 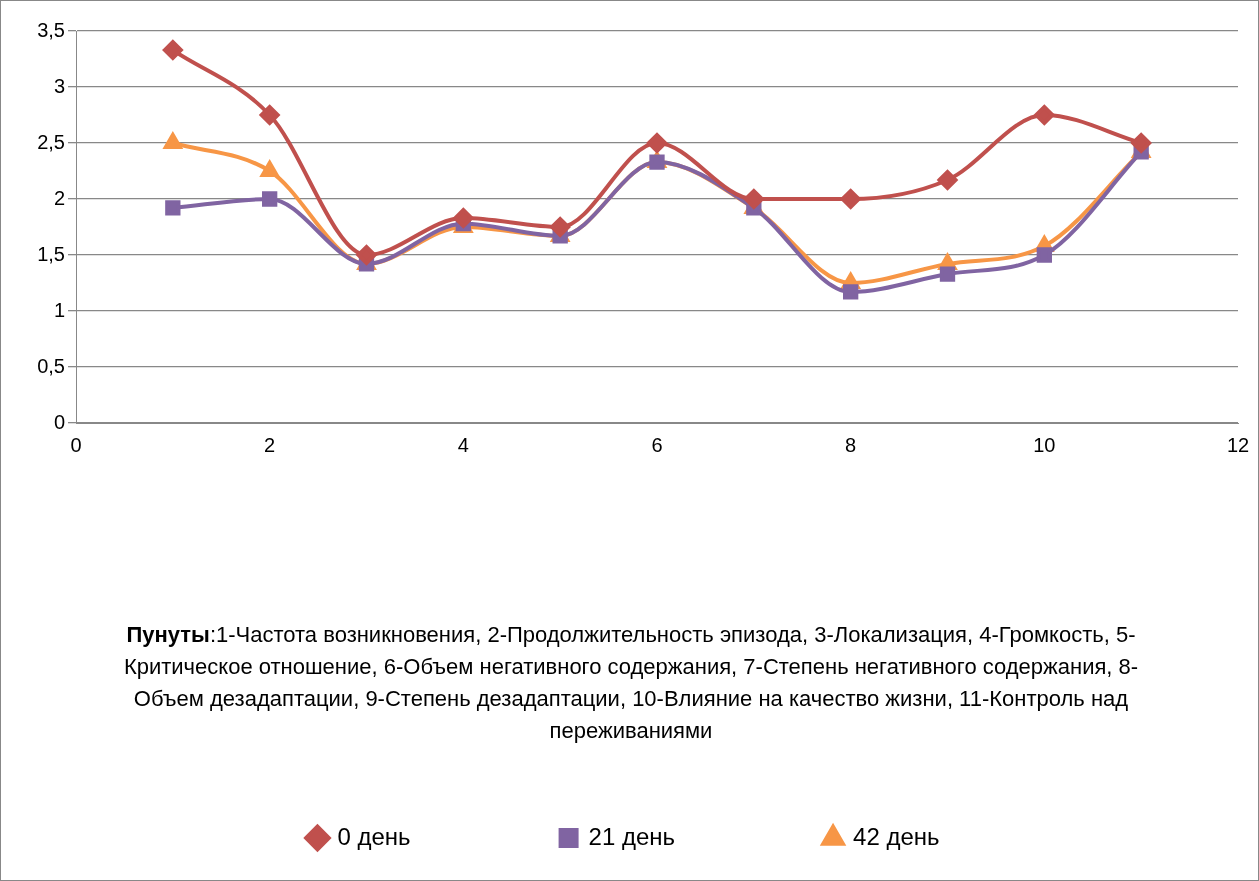 What do you see at coordinates (657, 444) in the screenshot?
I see `x-tick-label: 6` at bounding box center [657, 444].